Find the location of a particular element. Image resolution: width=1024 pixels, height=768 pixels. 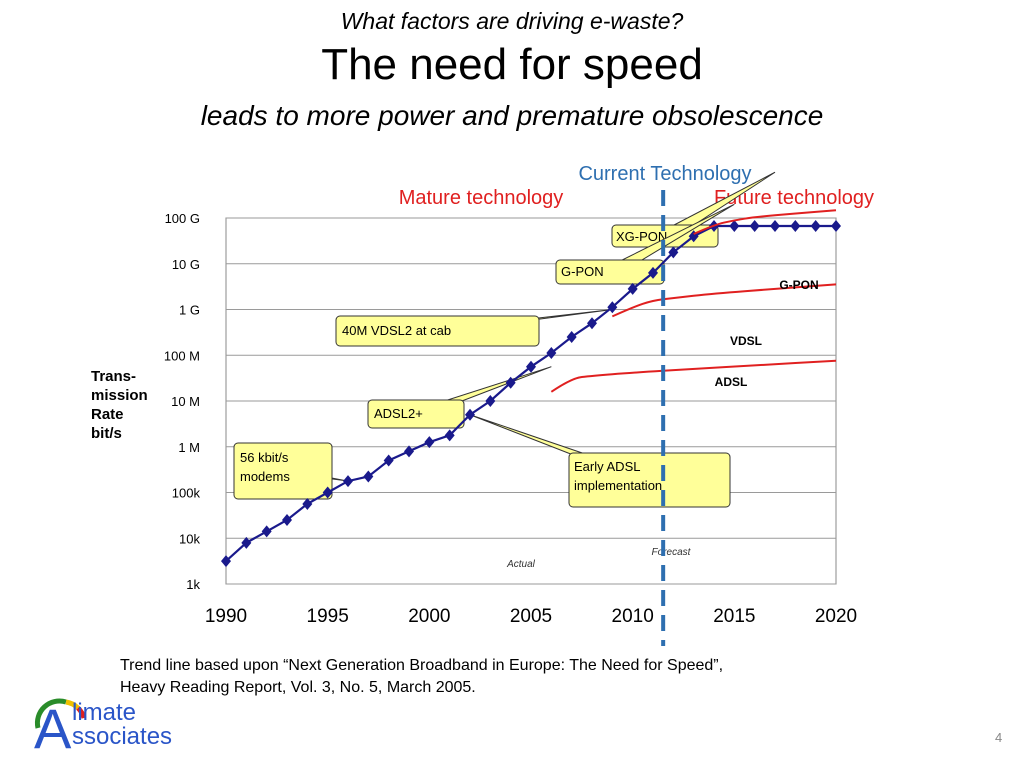

slide-question: What factors are driving e-waste? is located at coordinates (512, 21).